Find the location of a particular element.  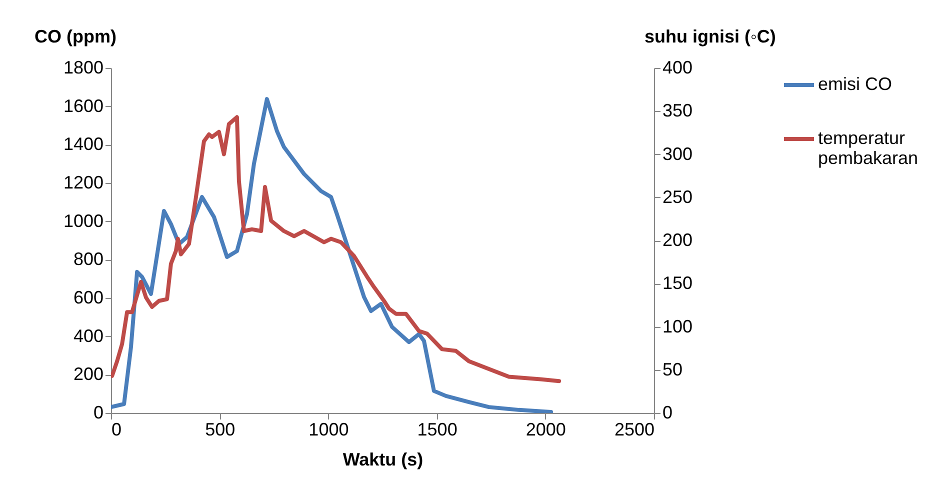

y2-tick-label: 100 is located at coordinates (677, 326).